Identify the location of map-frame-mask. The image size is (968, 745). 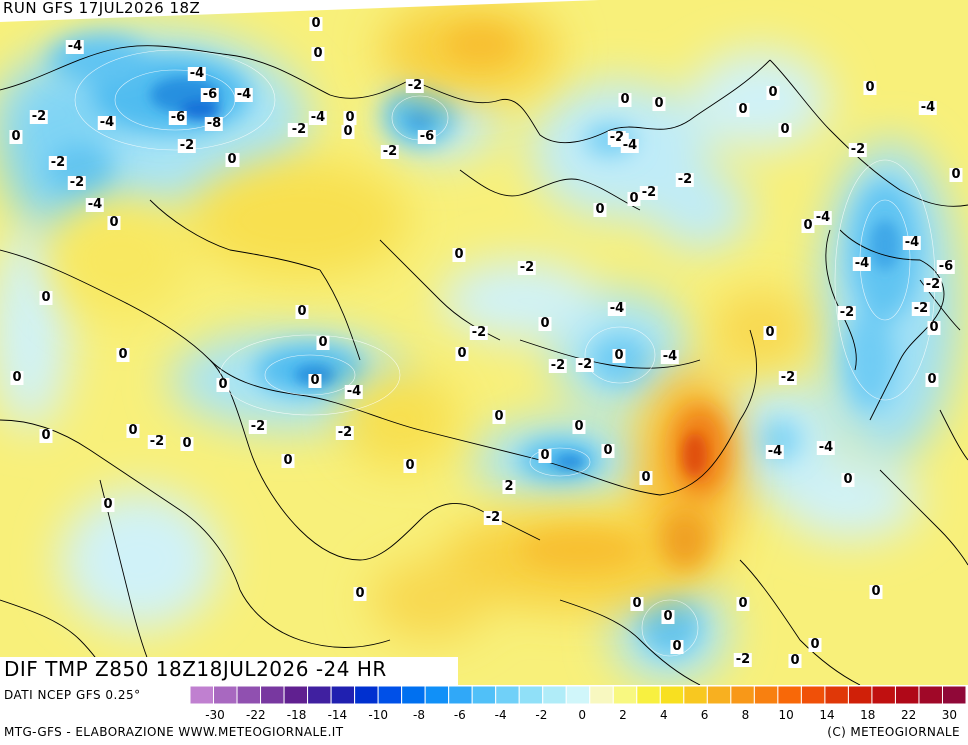
(484, 11).